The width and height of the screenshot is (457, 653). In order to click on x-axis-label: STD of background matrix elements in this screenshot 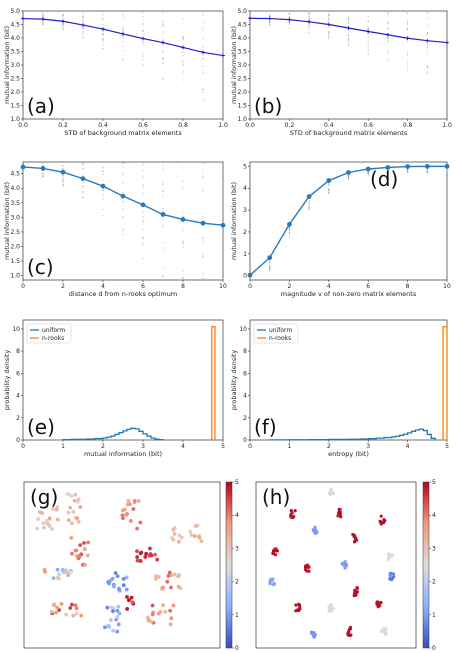, I will do `click(349, 133)`.